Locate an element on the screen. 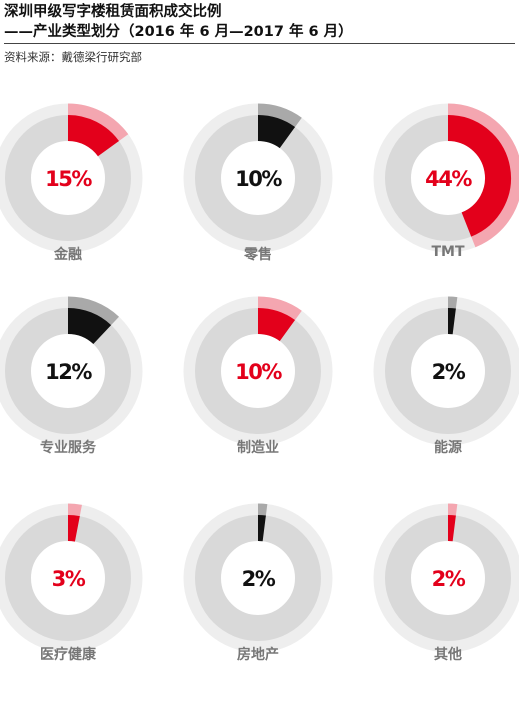  donut-cell: 15% 金融 is located at coordinates (77, 203).